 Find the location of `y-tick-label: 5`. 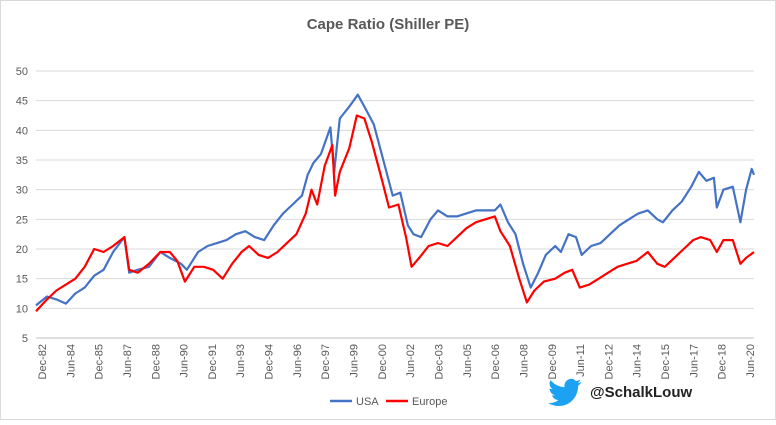

y-tick-label: 5 is located at coordinates (25, 339).